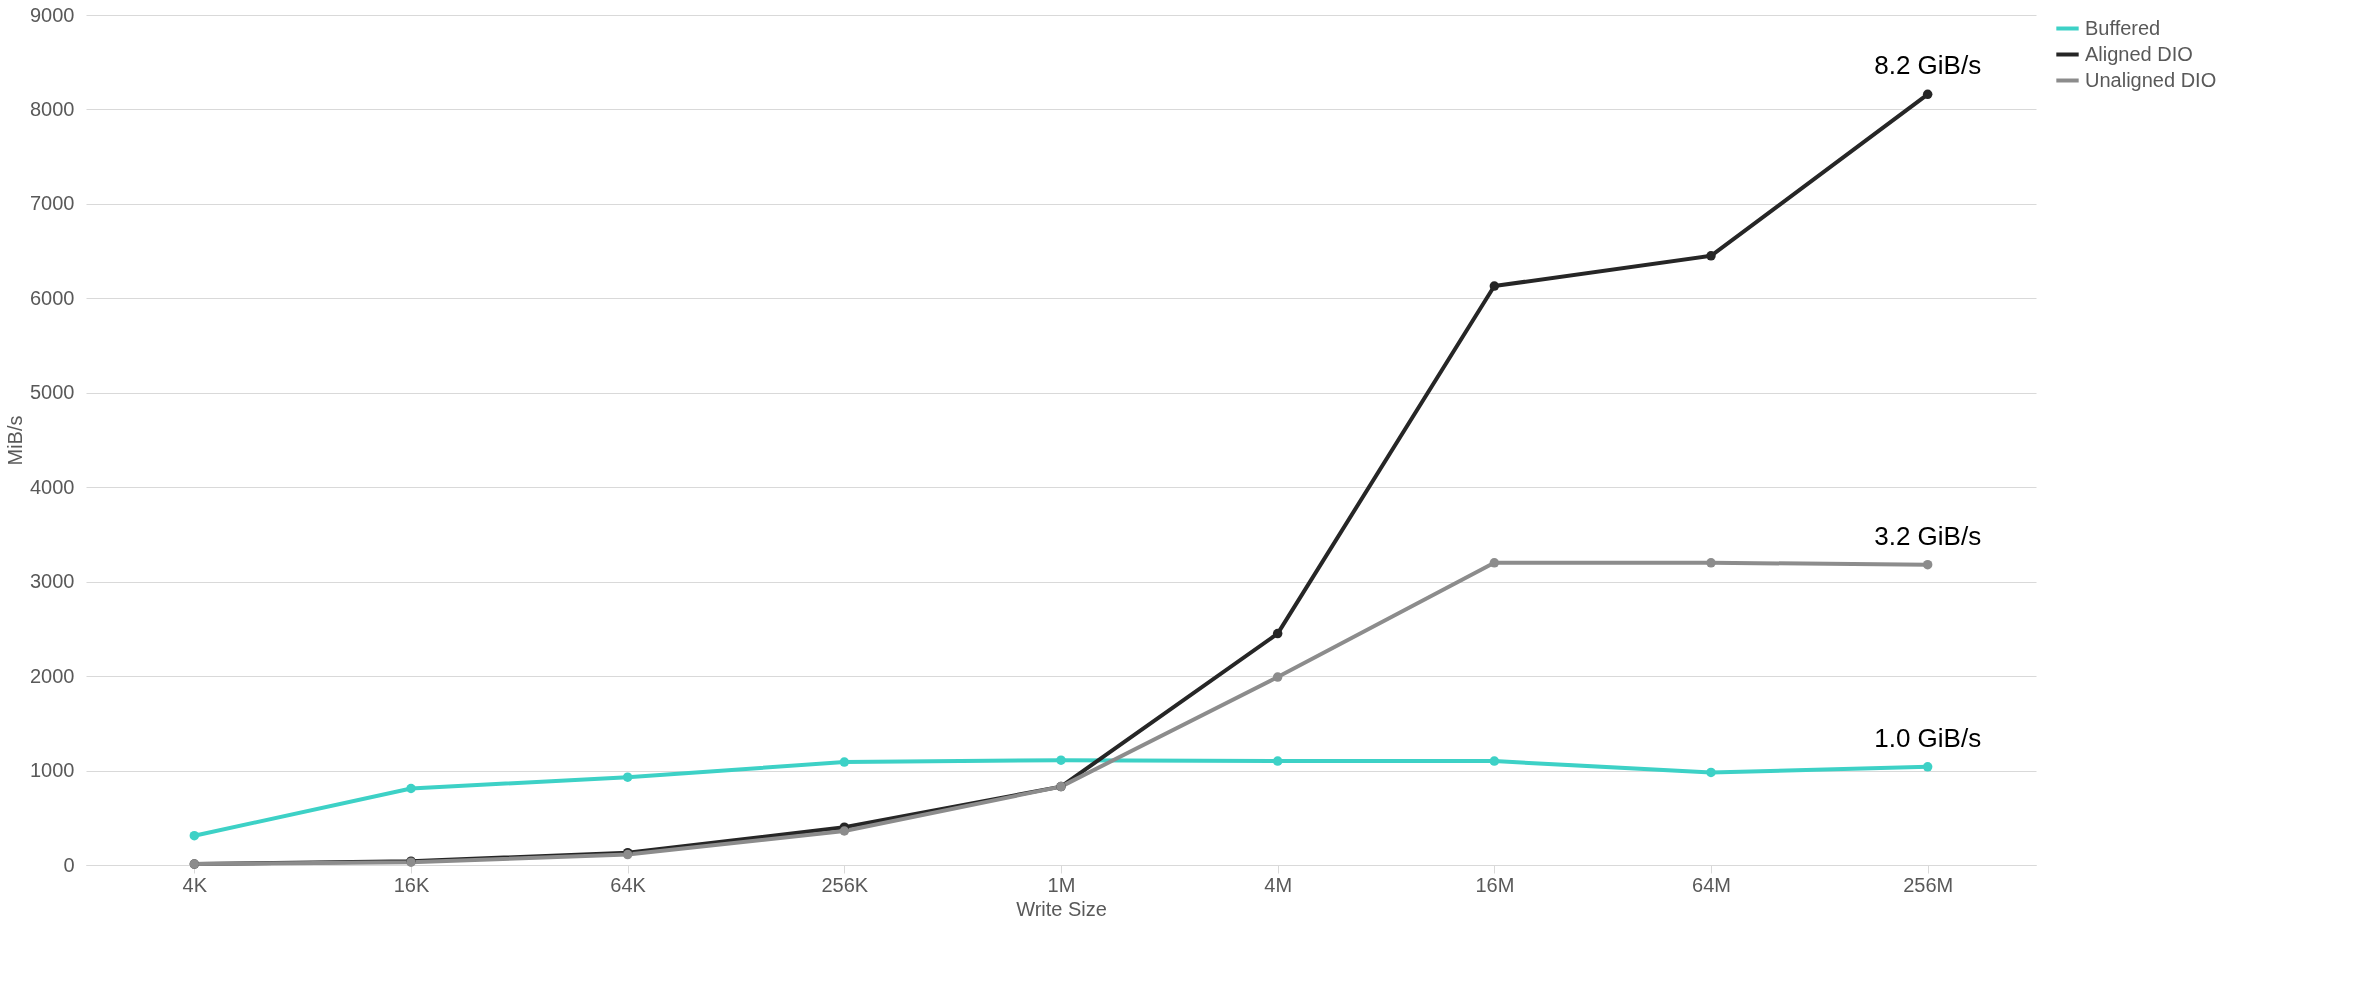 This screenshot has height=1000, width=2374. I want to click on x-tick-label: 64K, so click(628, 884).